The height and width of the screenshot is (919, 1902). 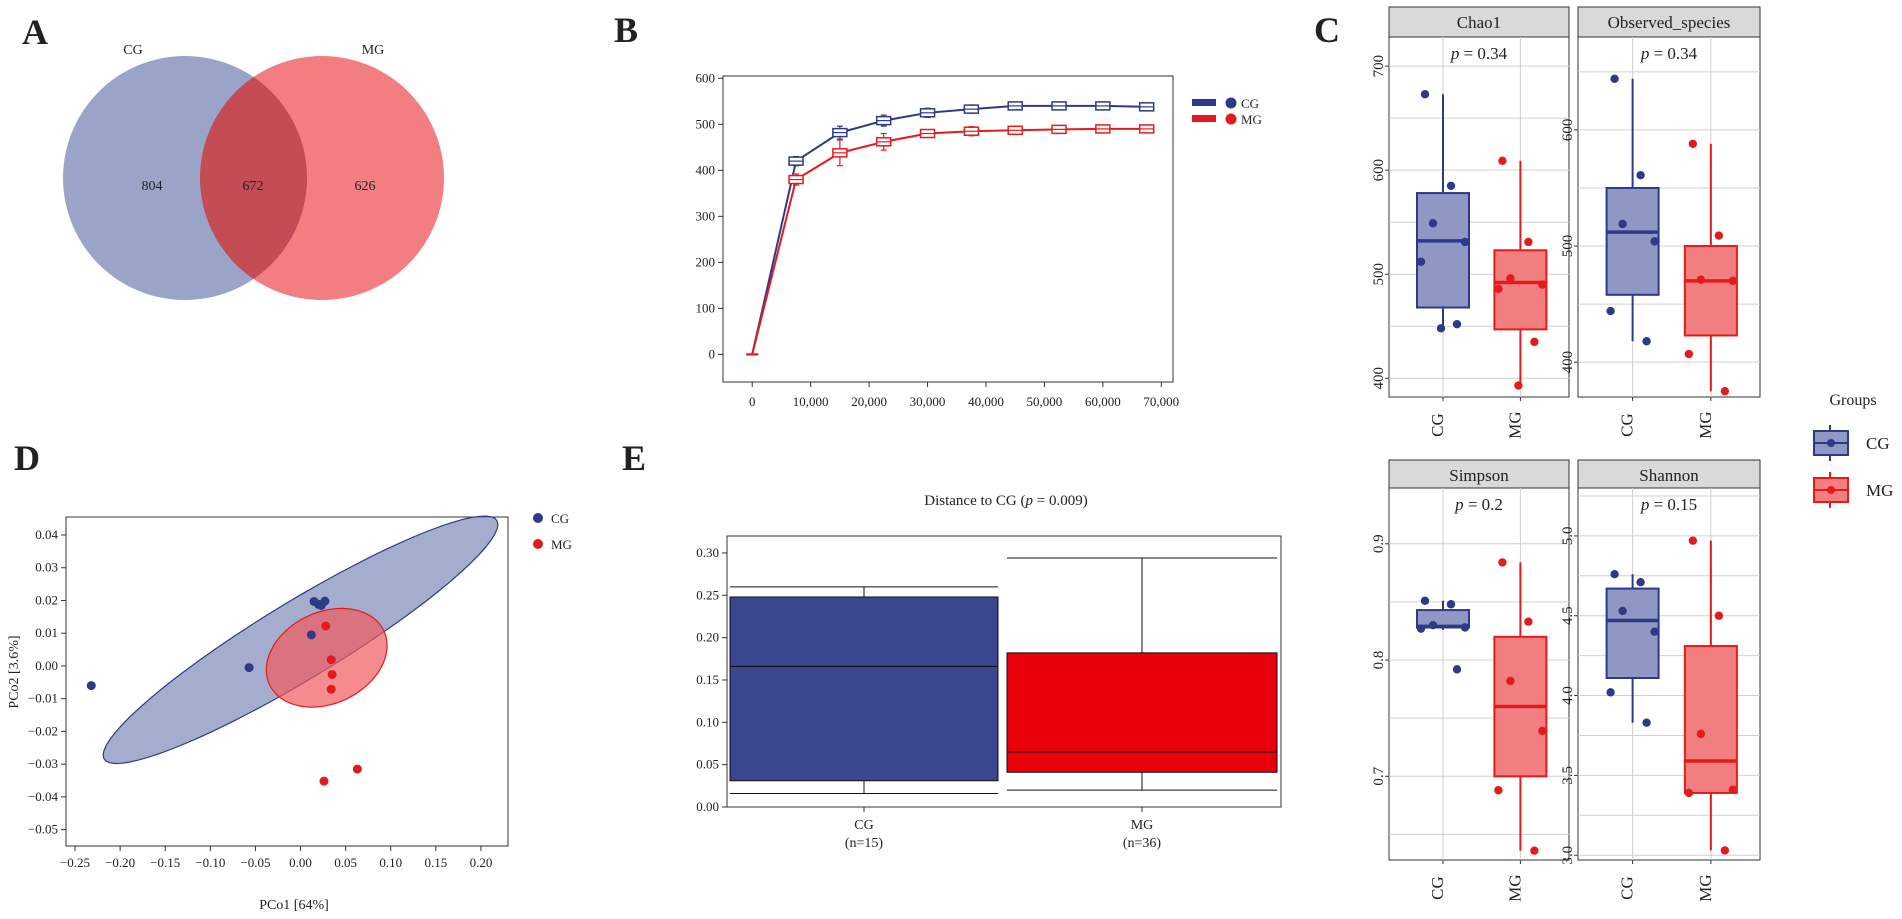 What do you see at coordinates (1379, 543) in the screenshot?
I see `y-tick-label: 0.9` at bounding box center [1379, 543].